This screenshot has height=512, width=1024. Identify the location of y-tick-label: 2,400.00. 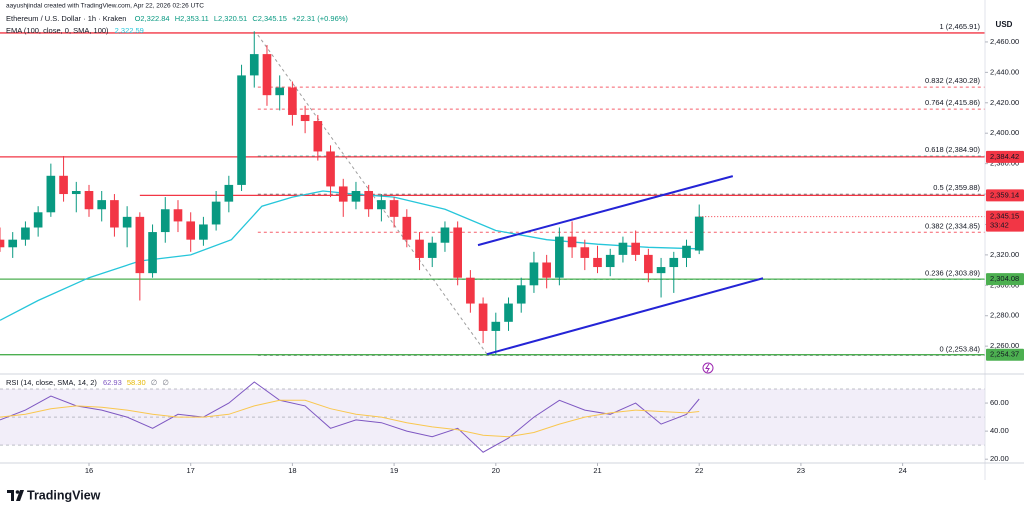
(1004, 132).